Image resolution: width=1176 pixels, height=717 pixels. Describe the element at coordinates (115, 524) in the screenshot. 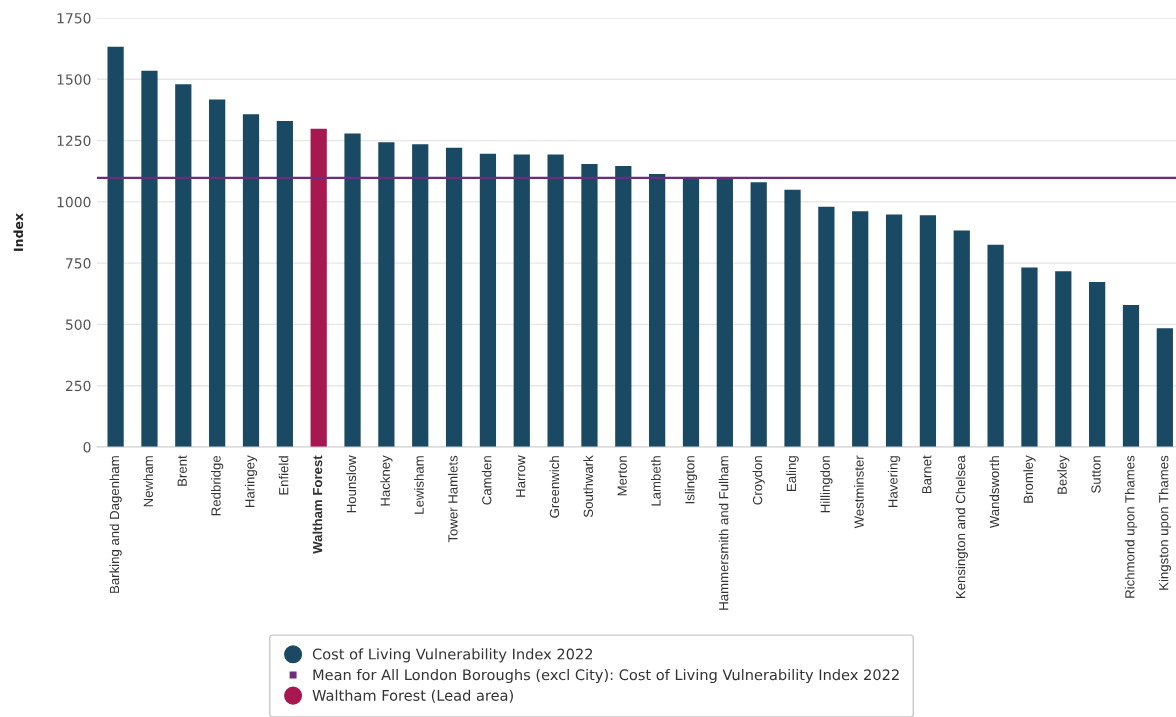

I see `x-tick-label: Barking and Dagenham` at that location.